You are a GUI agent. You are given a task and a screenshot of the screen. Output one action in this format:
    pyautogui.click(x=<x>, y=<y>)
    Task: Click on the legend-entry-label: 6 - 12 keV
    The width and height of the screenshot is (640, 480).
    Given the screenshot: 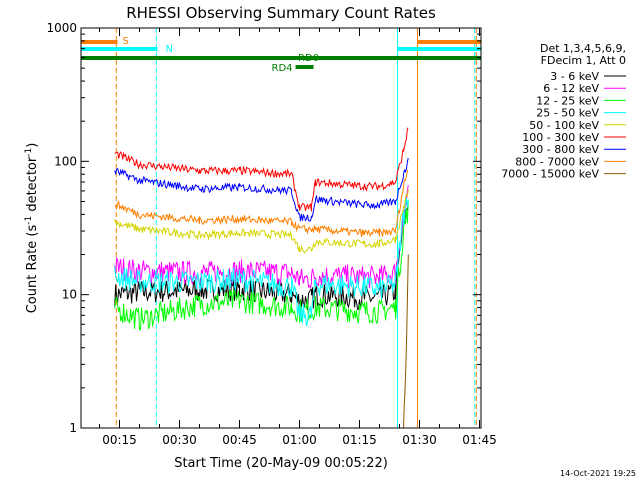 What is the action you would take?
    pyautogui.click(x=571, y=88)
    